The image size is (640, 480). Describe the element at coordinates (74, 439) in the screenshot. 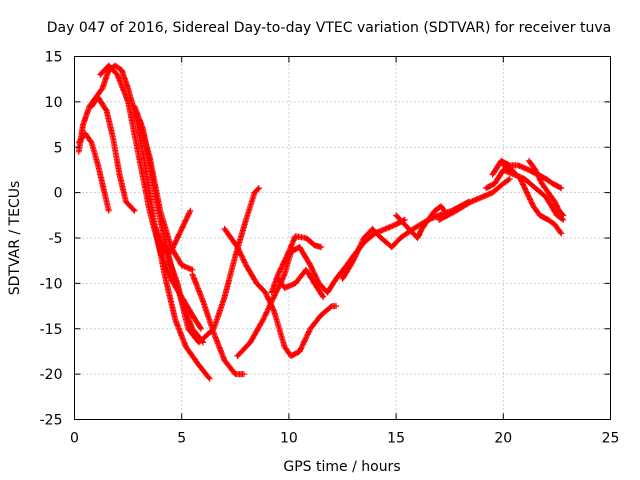

I see `x-tick-label: 0` at that location.